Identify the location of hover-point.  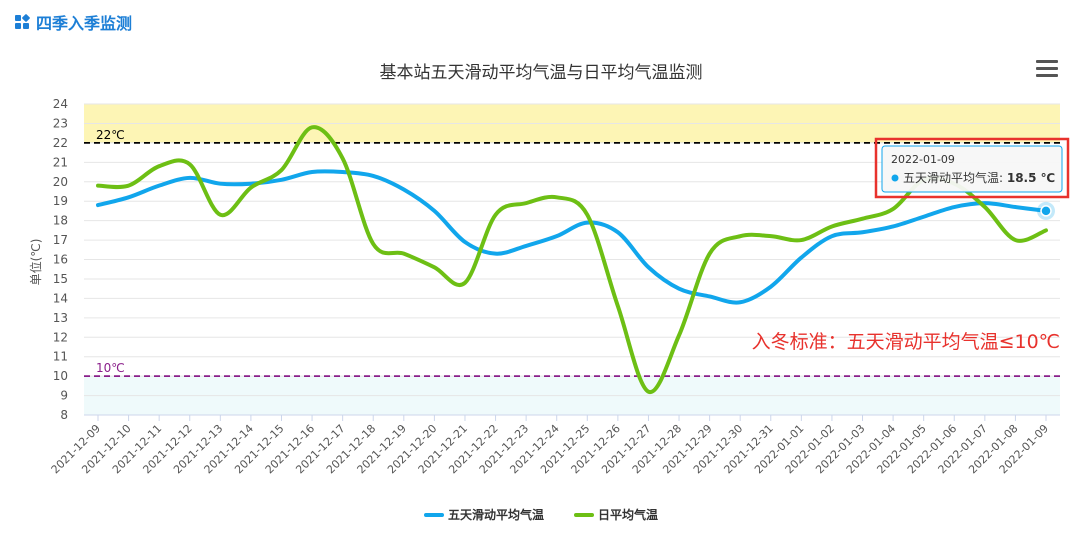
(1046, 211).